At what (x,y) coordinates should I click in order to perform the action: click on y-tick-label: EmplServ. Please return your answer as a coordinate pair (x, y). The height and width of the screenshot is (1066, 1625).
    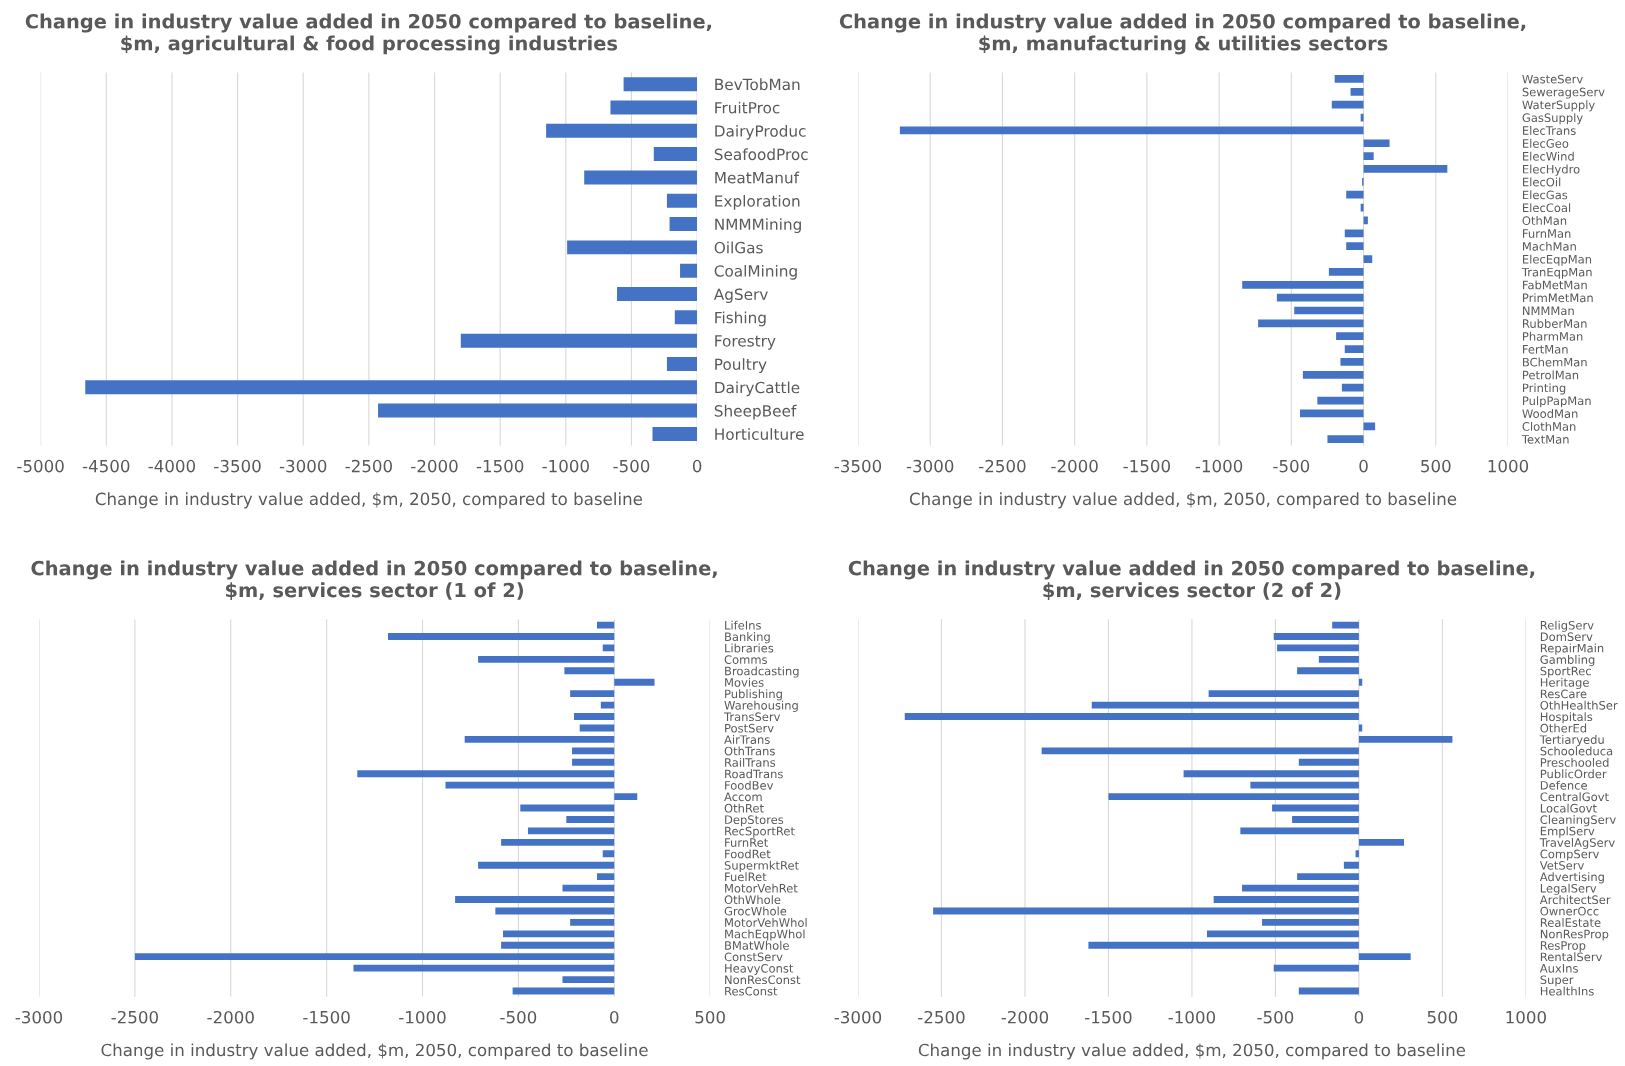
    Looking at the image, I should click on (1567, 832).